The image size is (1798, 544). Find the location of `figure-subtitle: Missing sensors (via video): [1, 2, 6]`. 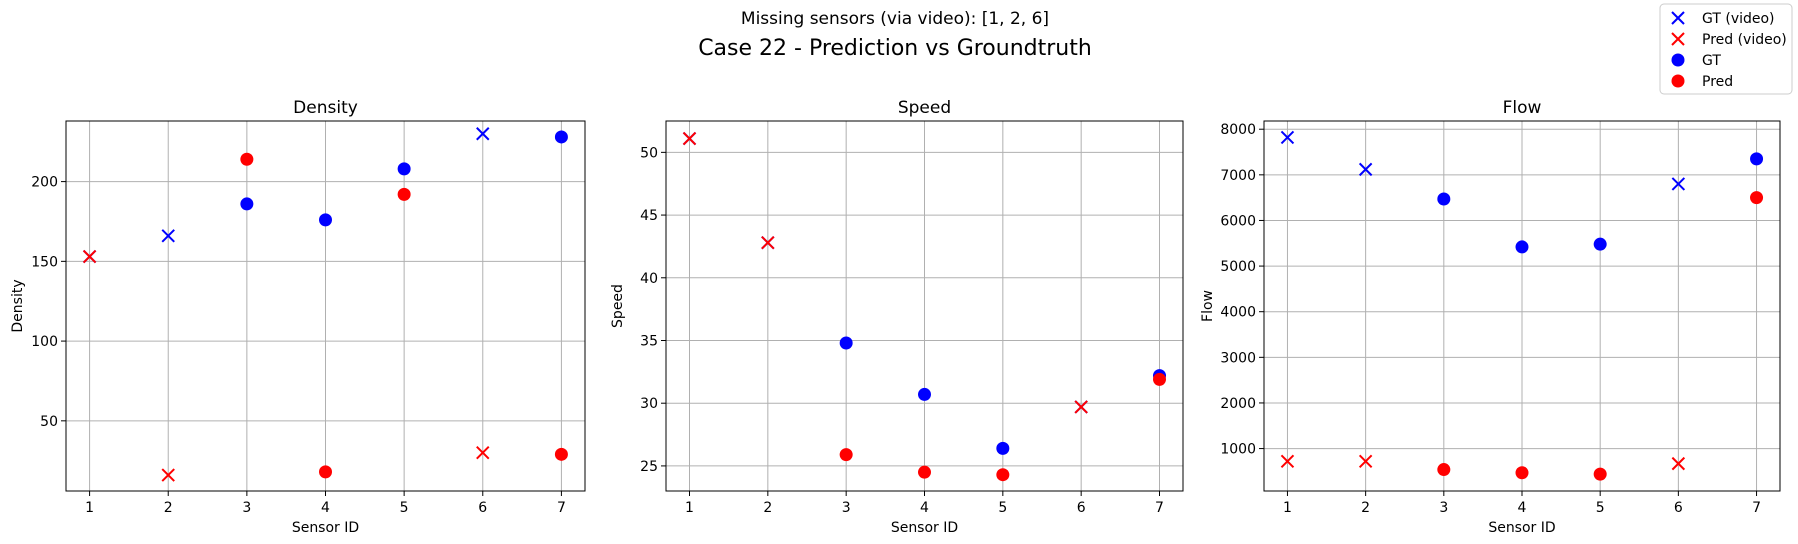

figure-subtitle: Missing sensors (via video): [1, 2, 6] is located at coordinates (895, 19).